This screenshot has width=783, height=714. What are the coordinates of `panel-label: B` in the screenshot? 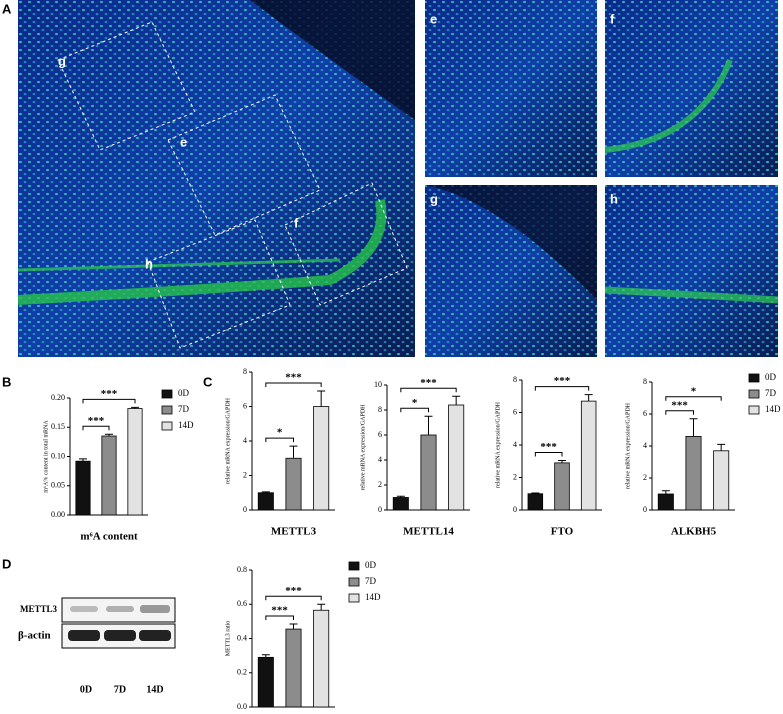 It's located at (6, 381).